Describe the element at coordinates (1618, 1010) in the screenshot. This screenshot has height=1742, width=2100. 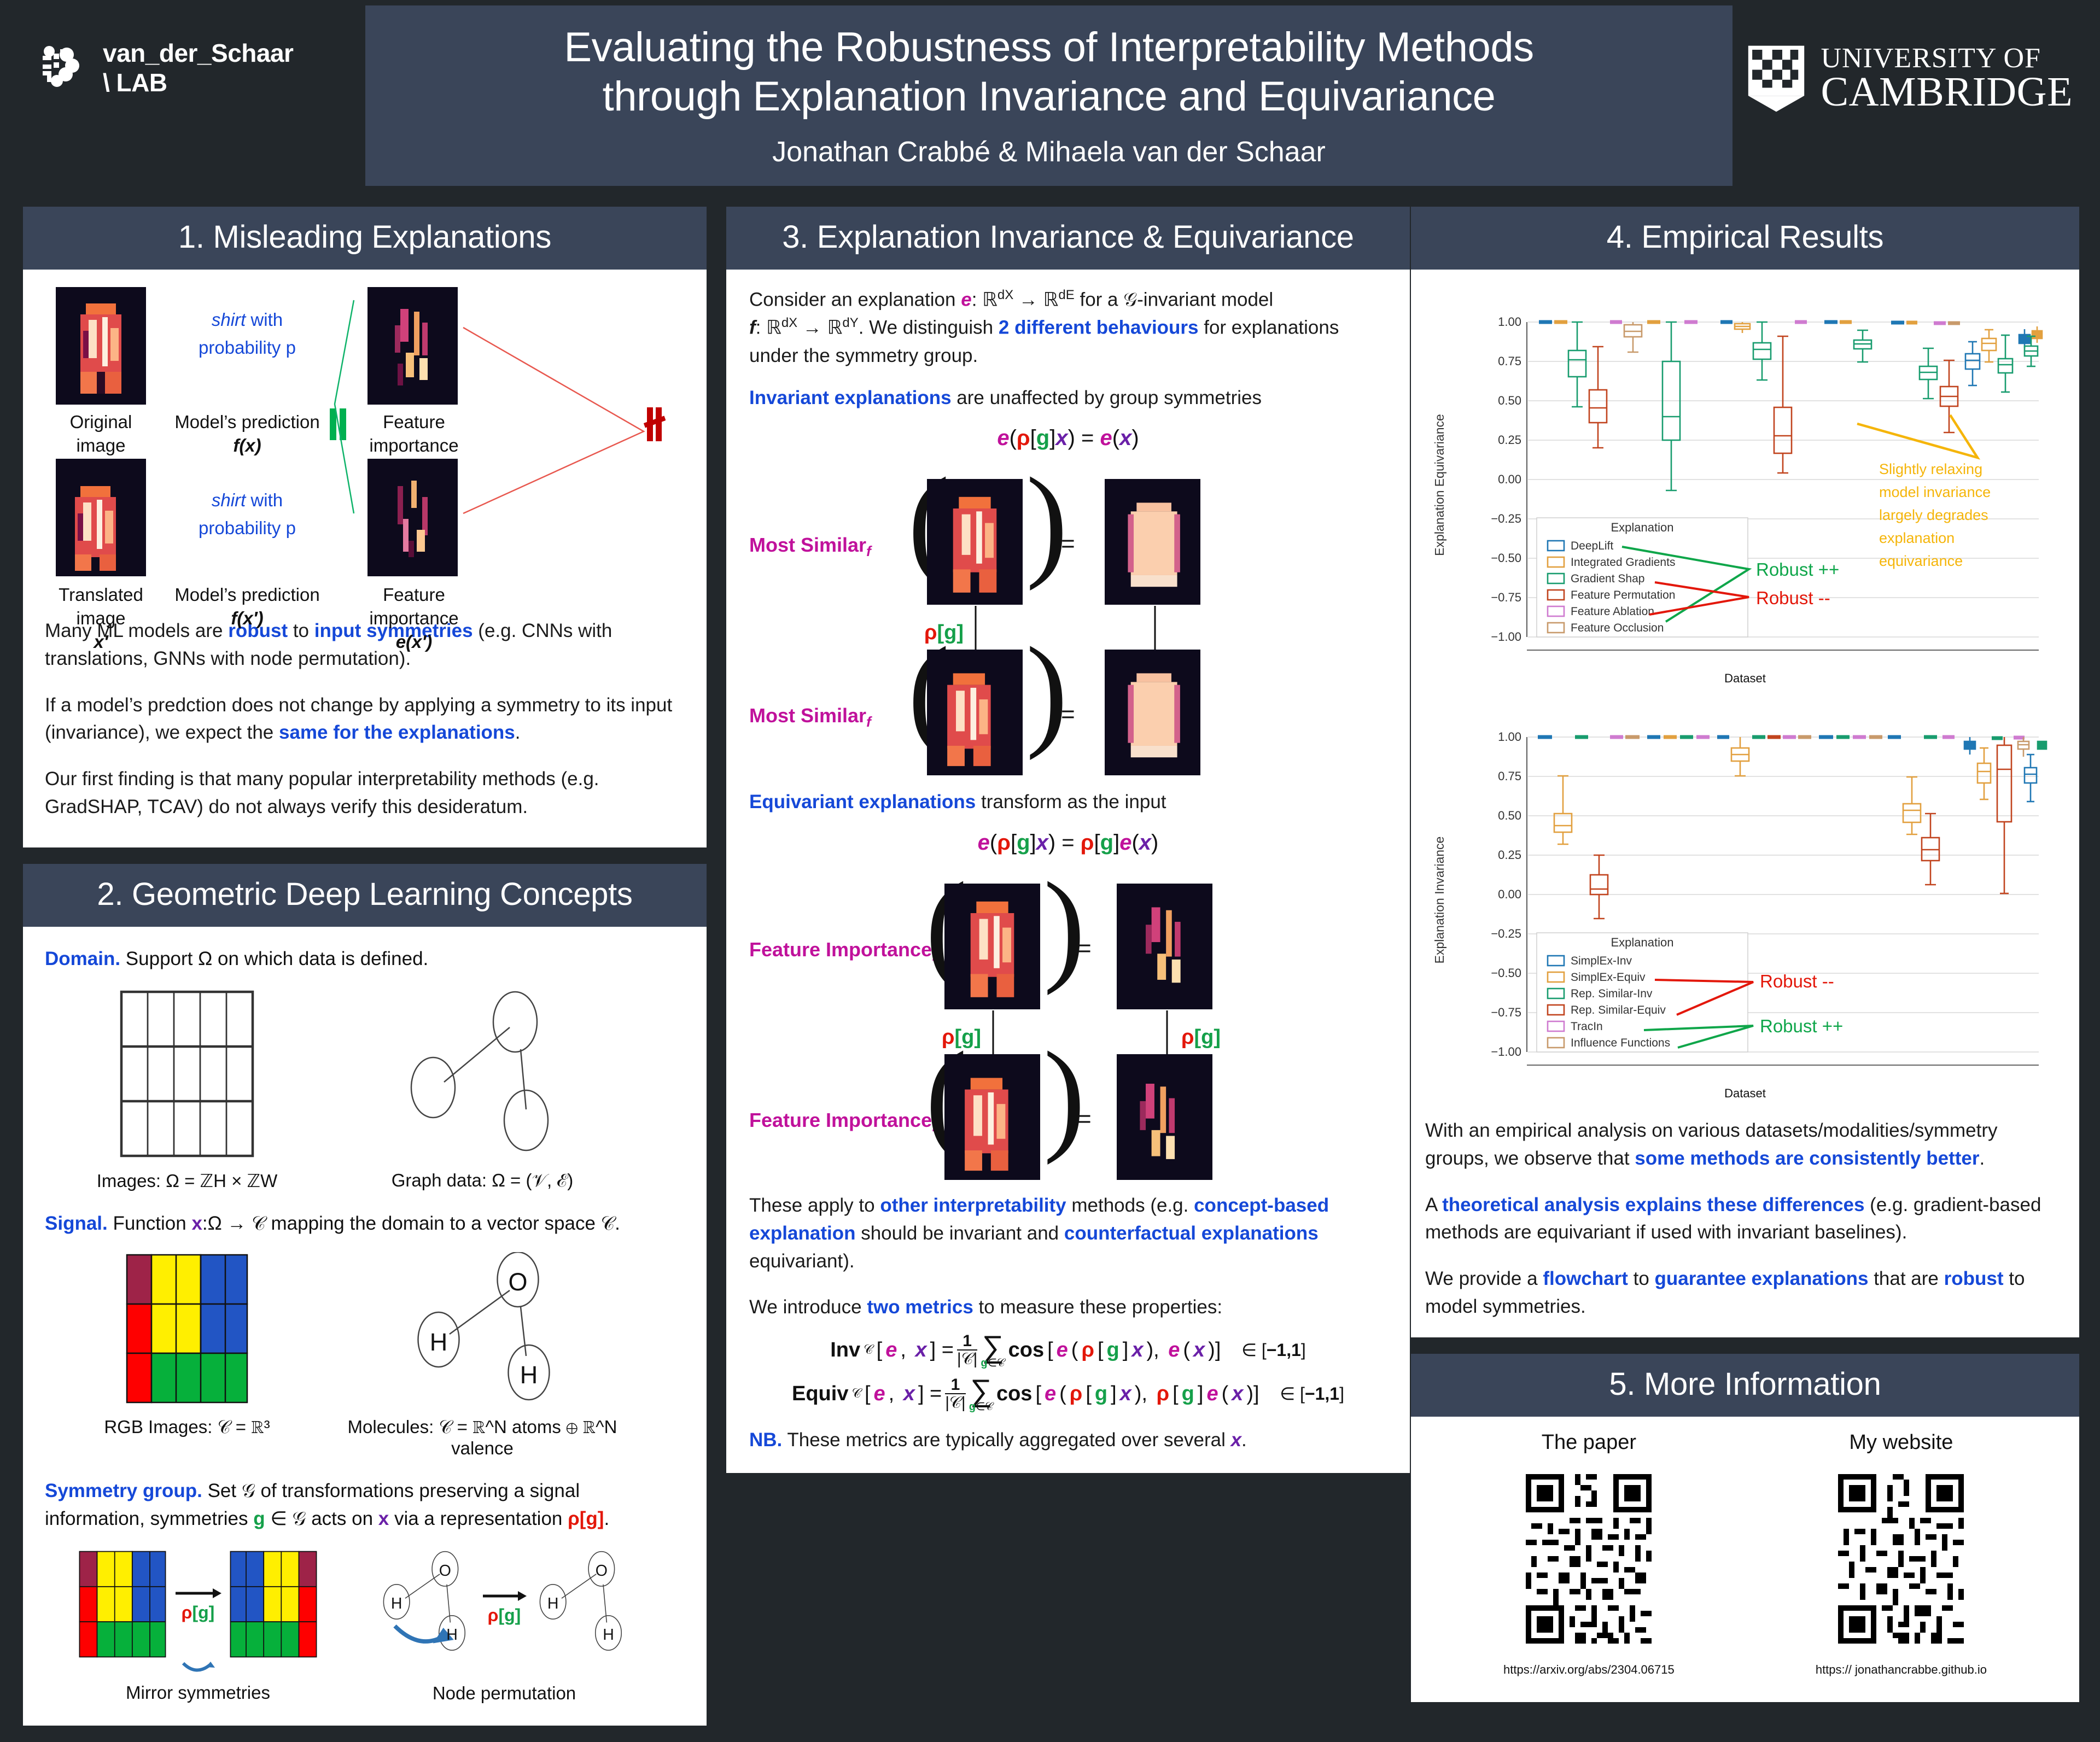
I see `chart2-legend-item-3: Rep. Similar-Equiv` at that location.